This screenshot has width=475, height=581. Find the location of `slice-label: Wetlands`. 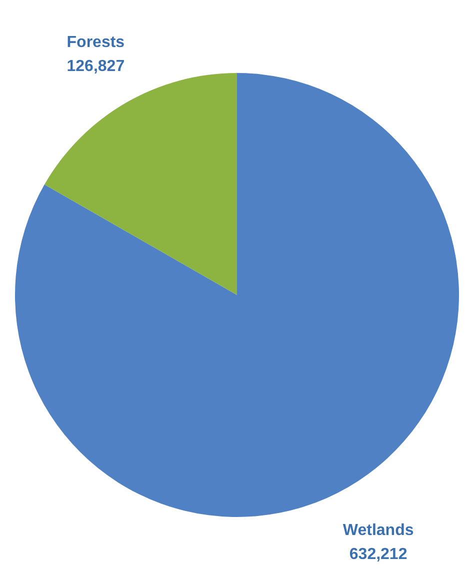

slice-label: Wetlands is located at coordinates (378, 531).